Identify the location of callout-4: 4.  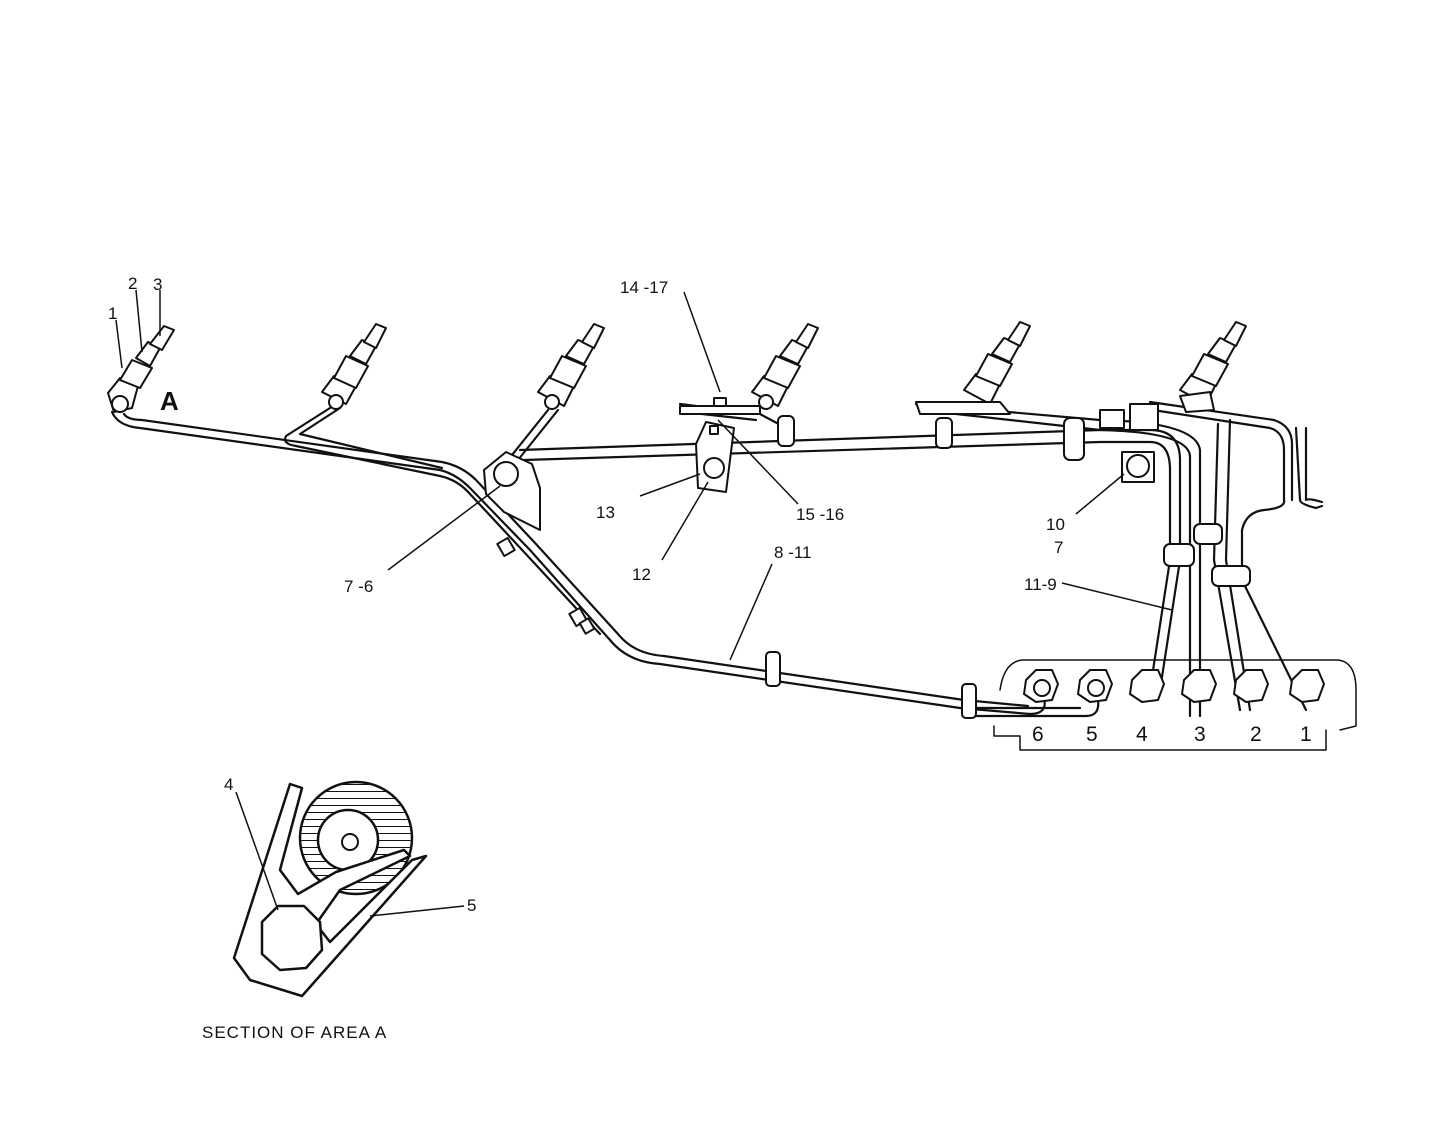
(228, 784).